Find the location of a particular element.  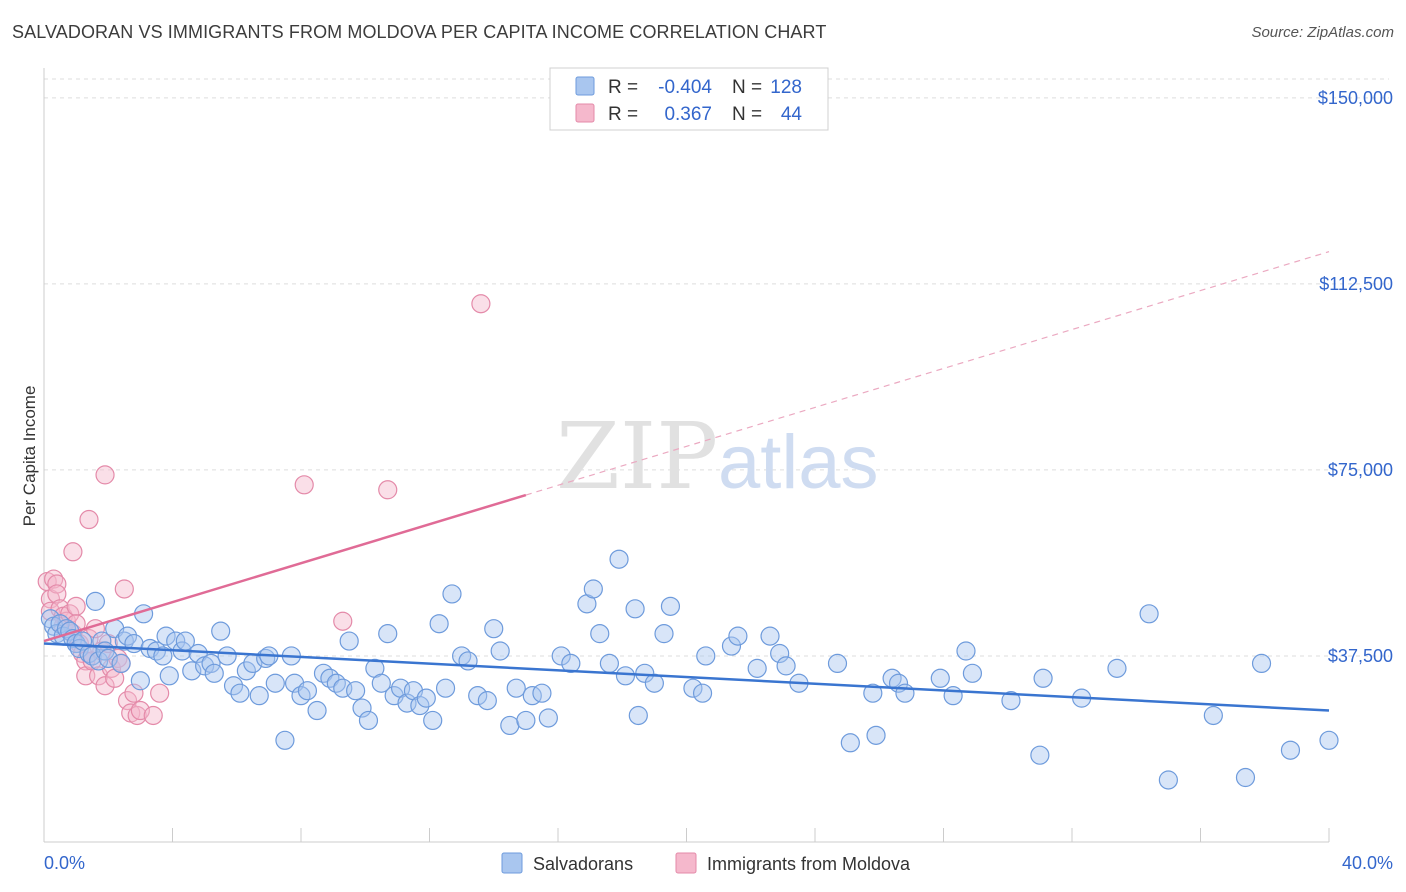

bottom-legend-label-salvadorans: Salvadorans is located at coordinates (583, 864).